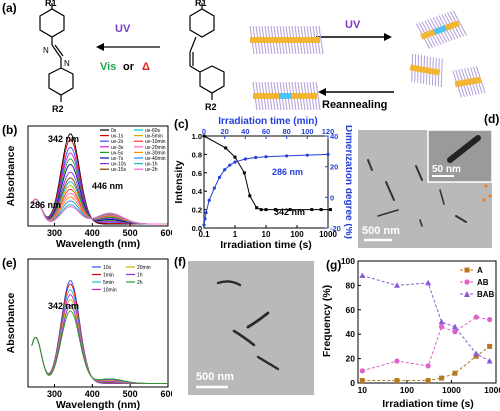 The image size is (500, 411). Describe the element at coordinates (286, 96) in the screenshot. I see `bundle-reannealed` at that location.